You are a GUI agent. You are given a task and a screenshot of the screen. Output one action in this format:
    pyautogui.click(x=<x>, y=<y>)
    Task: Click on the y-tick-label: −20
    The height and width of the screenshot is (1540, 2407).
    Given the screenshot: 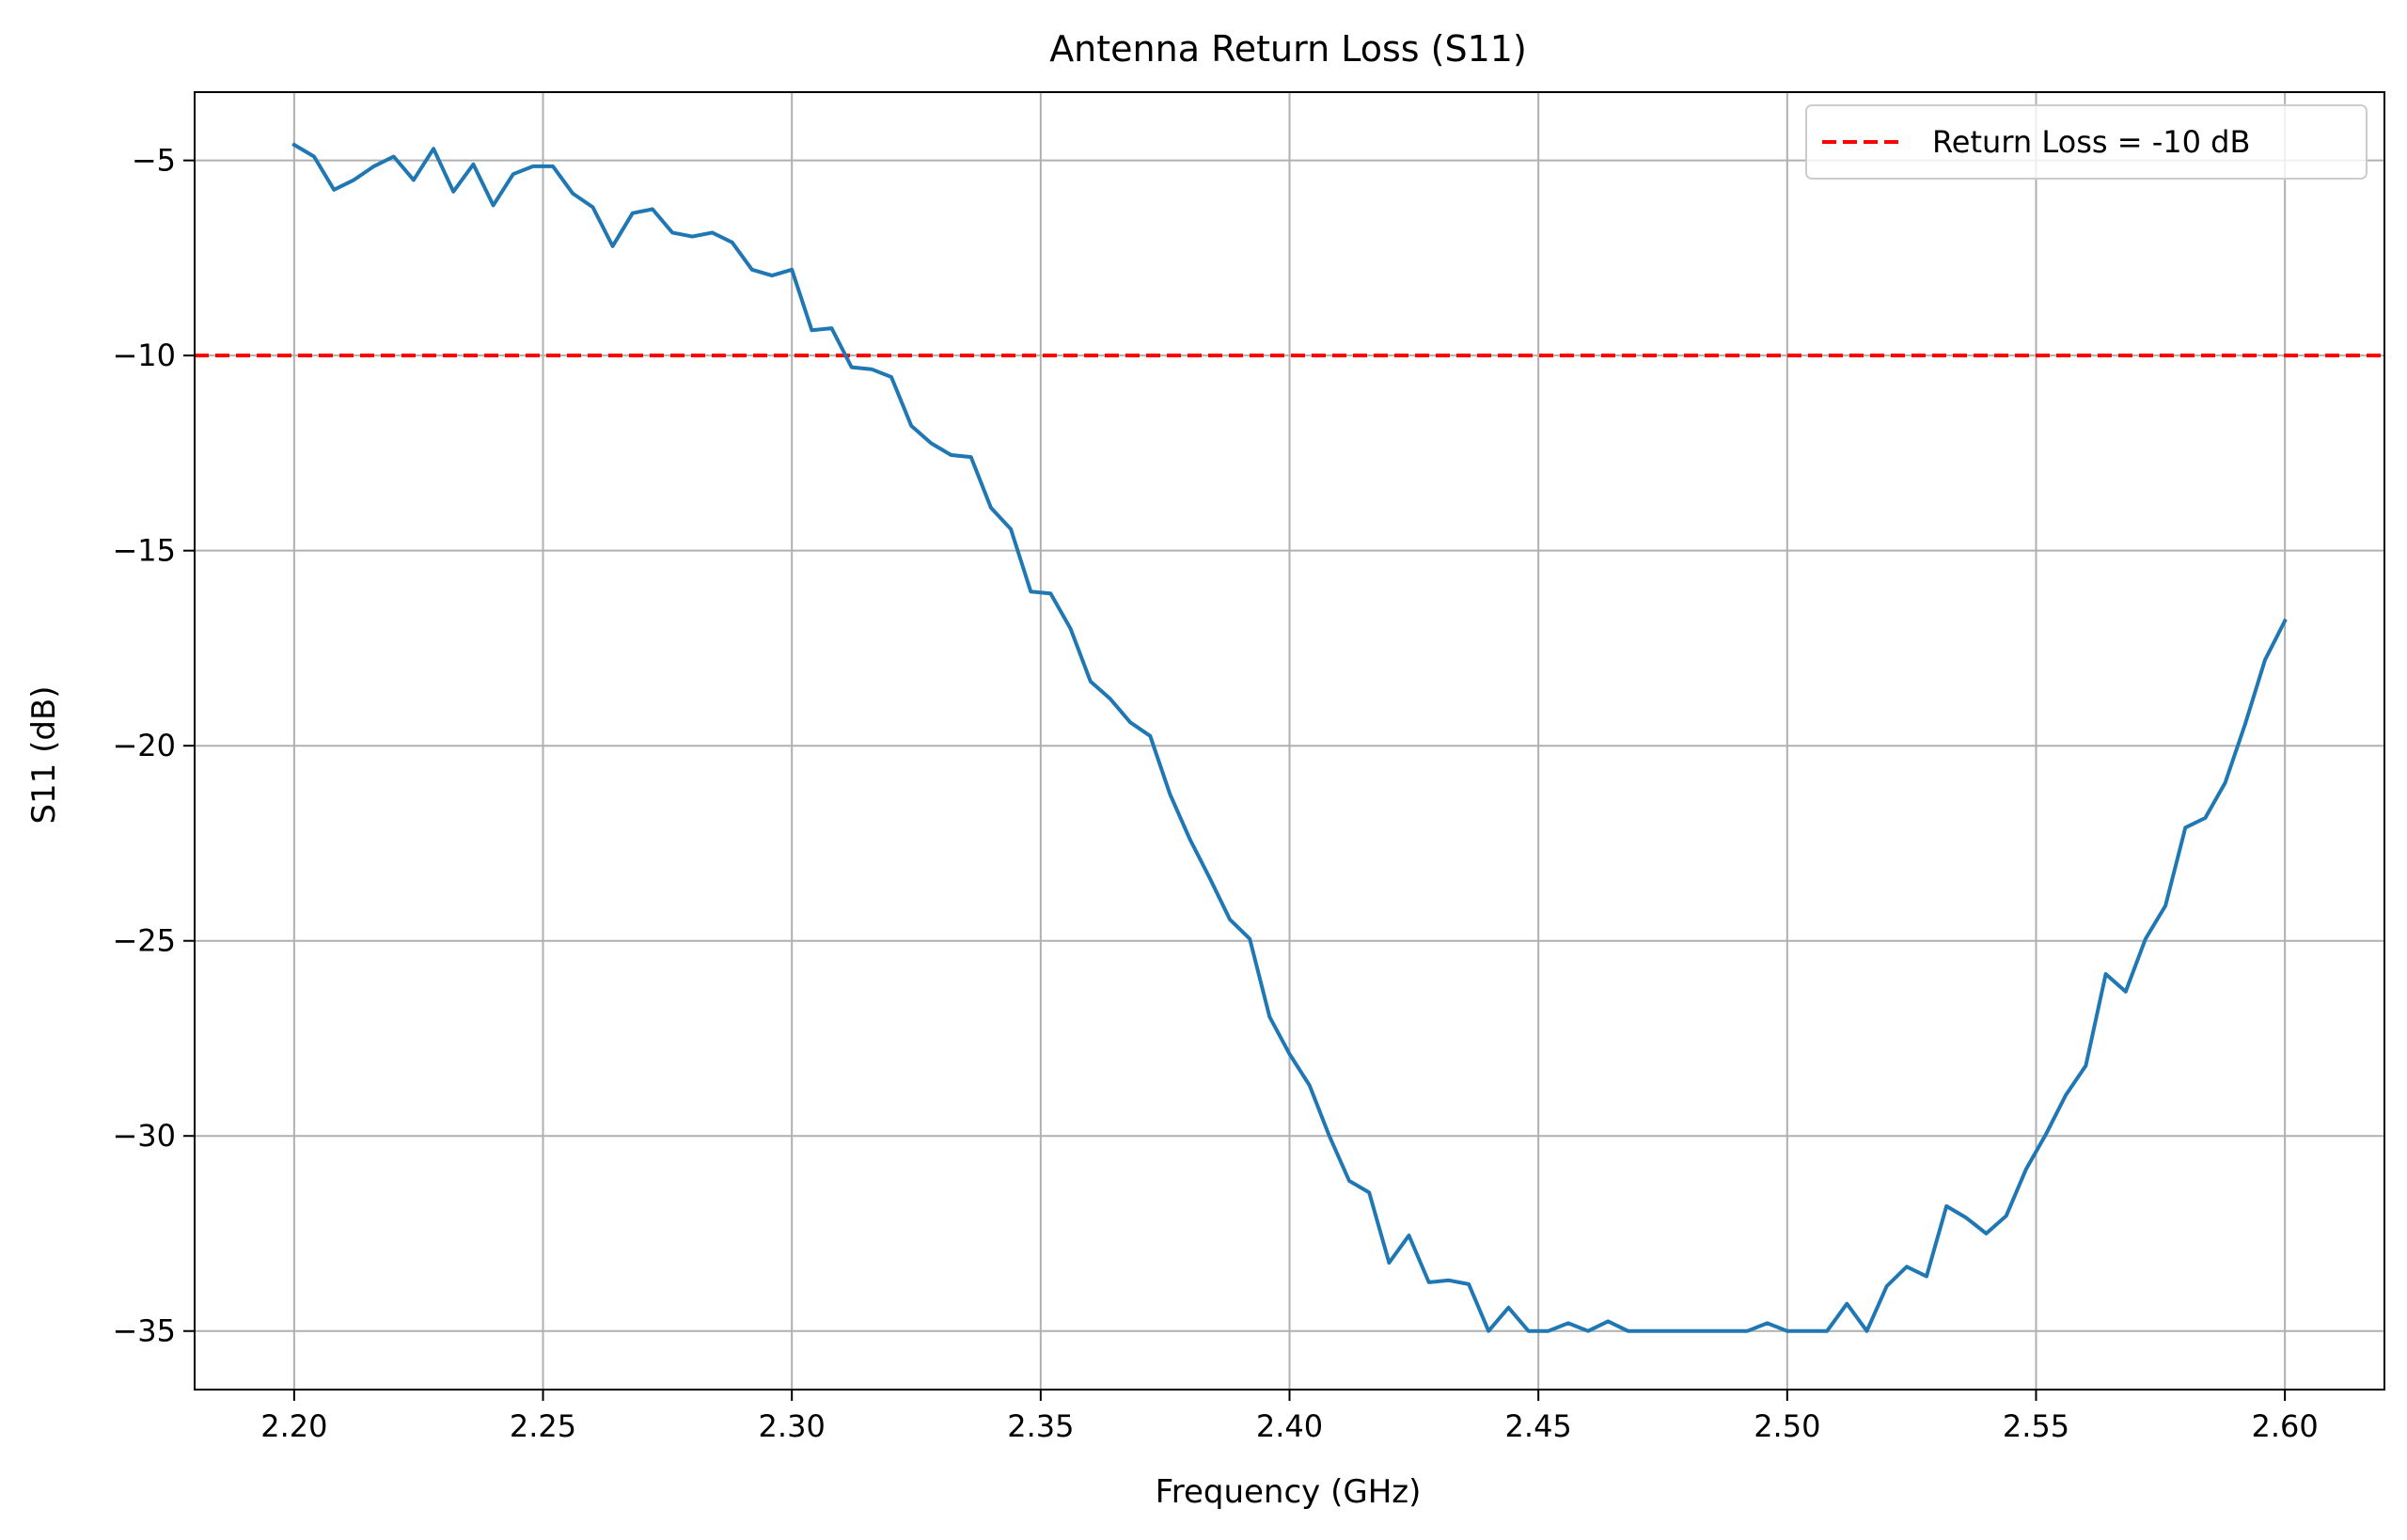 What is the action you would take?
    pyautogui.click(x=144, y=745)
    